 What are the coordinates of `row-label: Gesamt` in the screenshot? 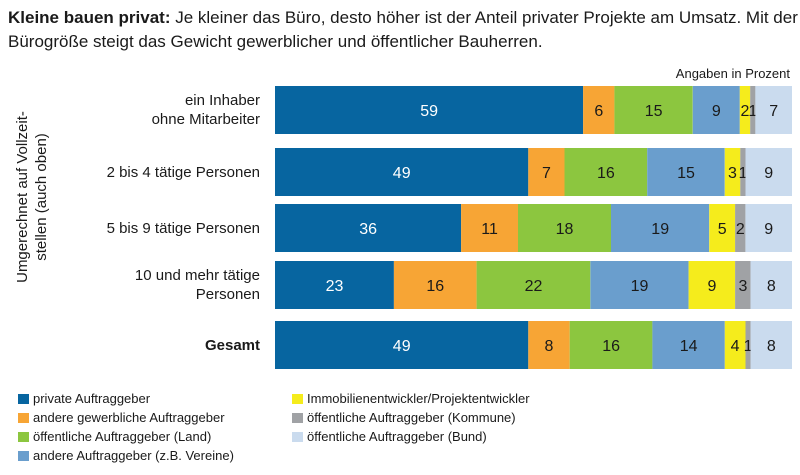 It's located at (150, 345).